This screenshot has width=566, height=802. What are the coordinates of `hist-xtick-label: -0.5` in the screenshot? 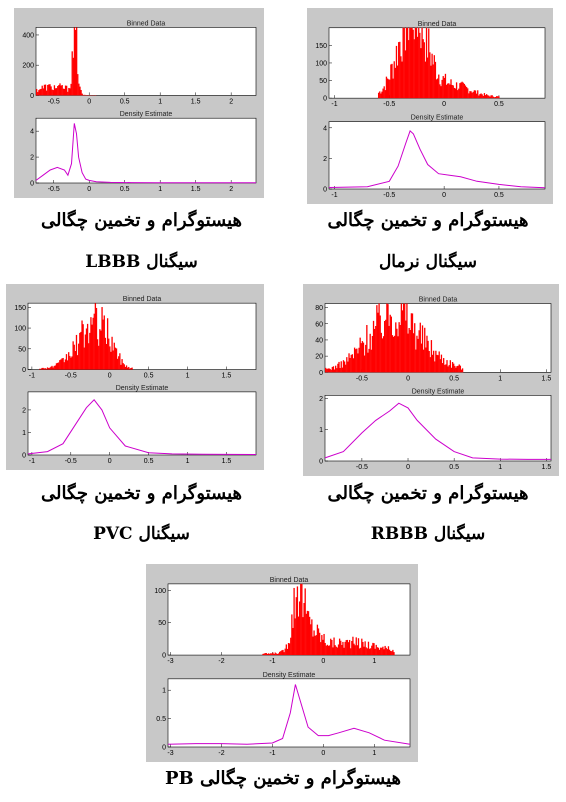 It's located at (389, 104).